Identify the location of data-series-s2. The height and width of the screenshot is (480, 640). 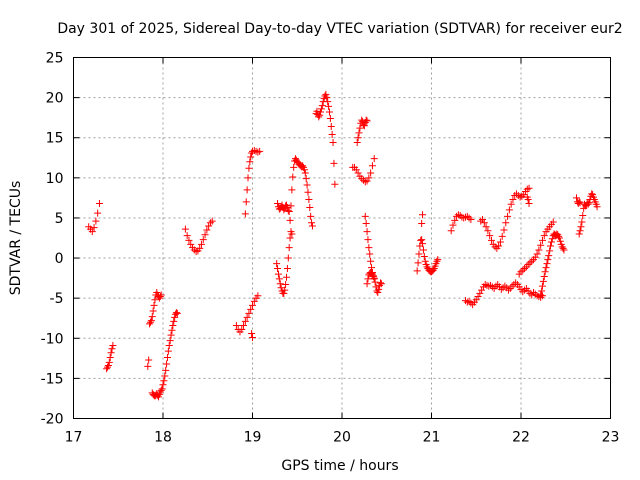
(110, 357).